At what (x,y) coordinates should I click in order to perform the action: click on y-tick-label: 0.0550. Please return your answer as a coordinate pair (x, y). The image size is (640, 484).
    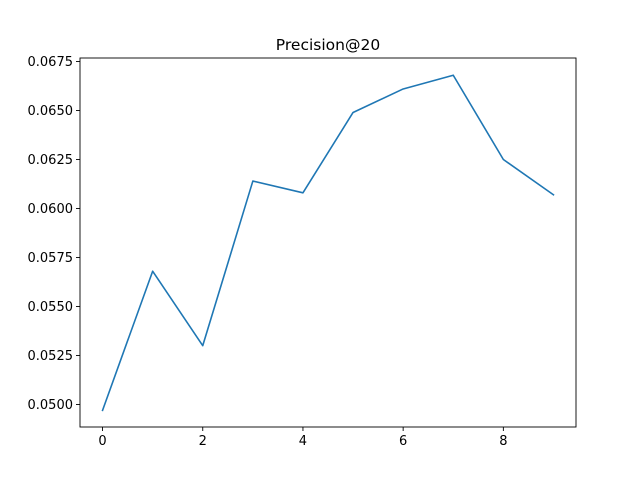
    Looking at the image, I should click on (51, 307).